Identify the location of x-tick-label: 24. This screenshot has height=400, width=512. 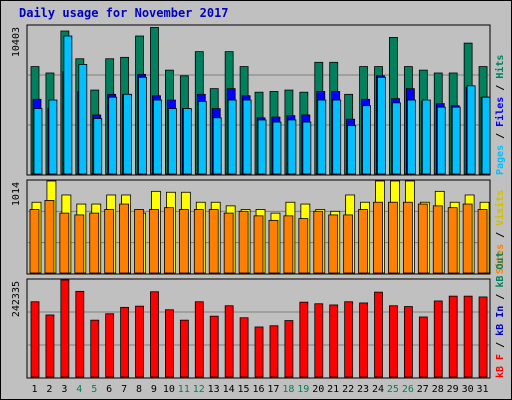
(378, 389).